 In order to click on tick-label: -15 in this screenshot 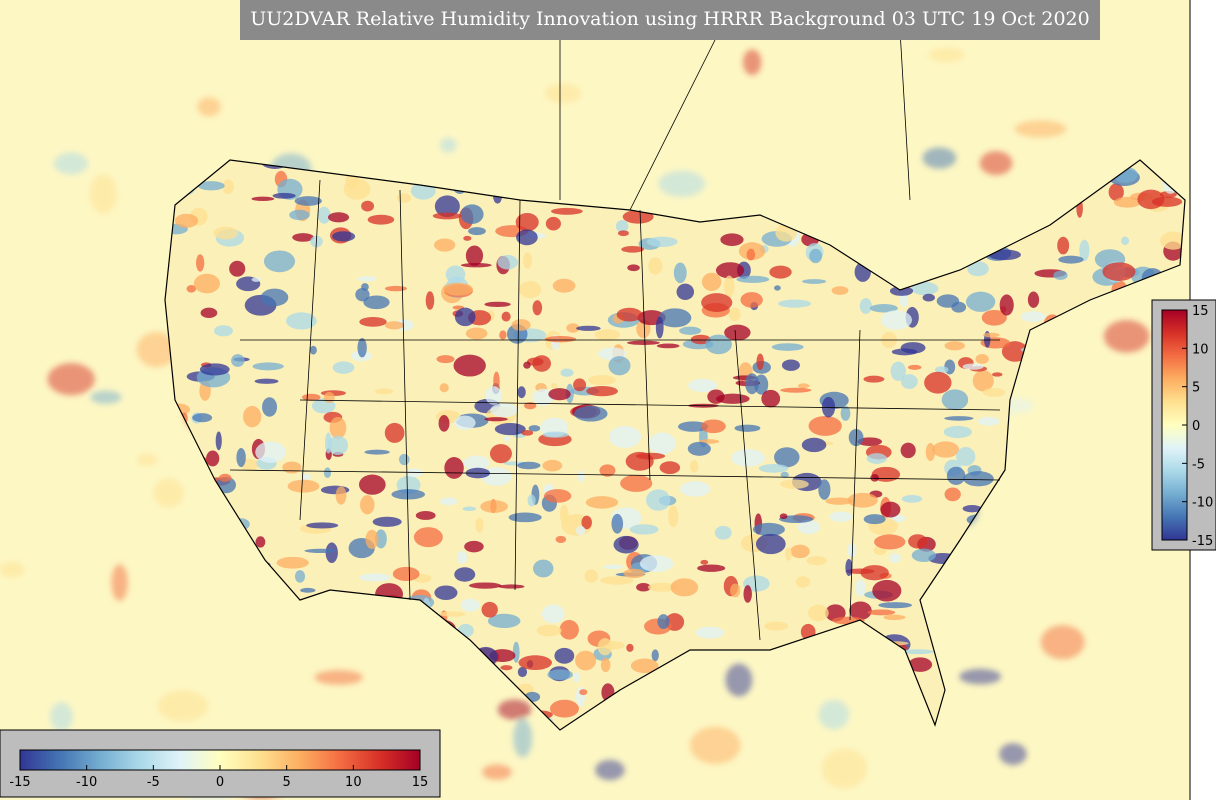, I will do `click(1202, 541)`.